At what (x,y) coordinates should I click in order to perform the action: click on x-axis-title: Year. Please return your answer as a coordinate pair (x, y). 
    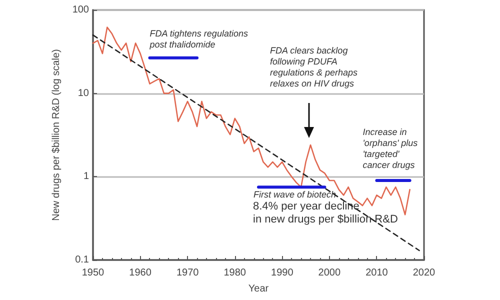
    Looking at the image, I should click on (259, 289).